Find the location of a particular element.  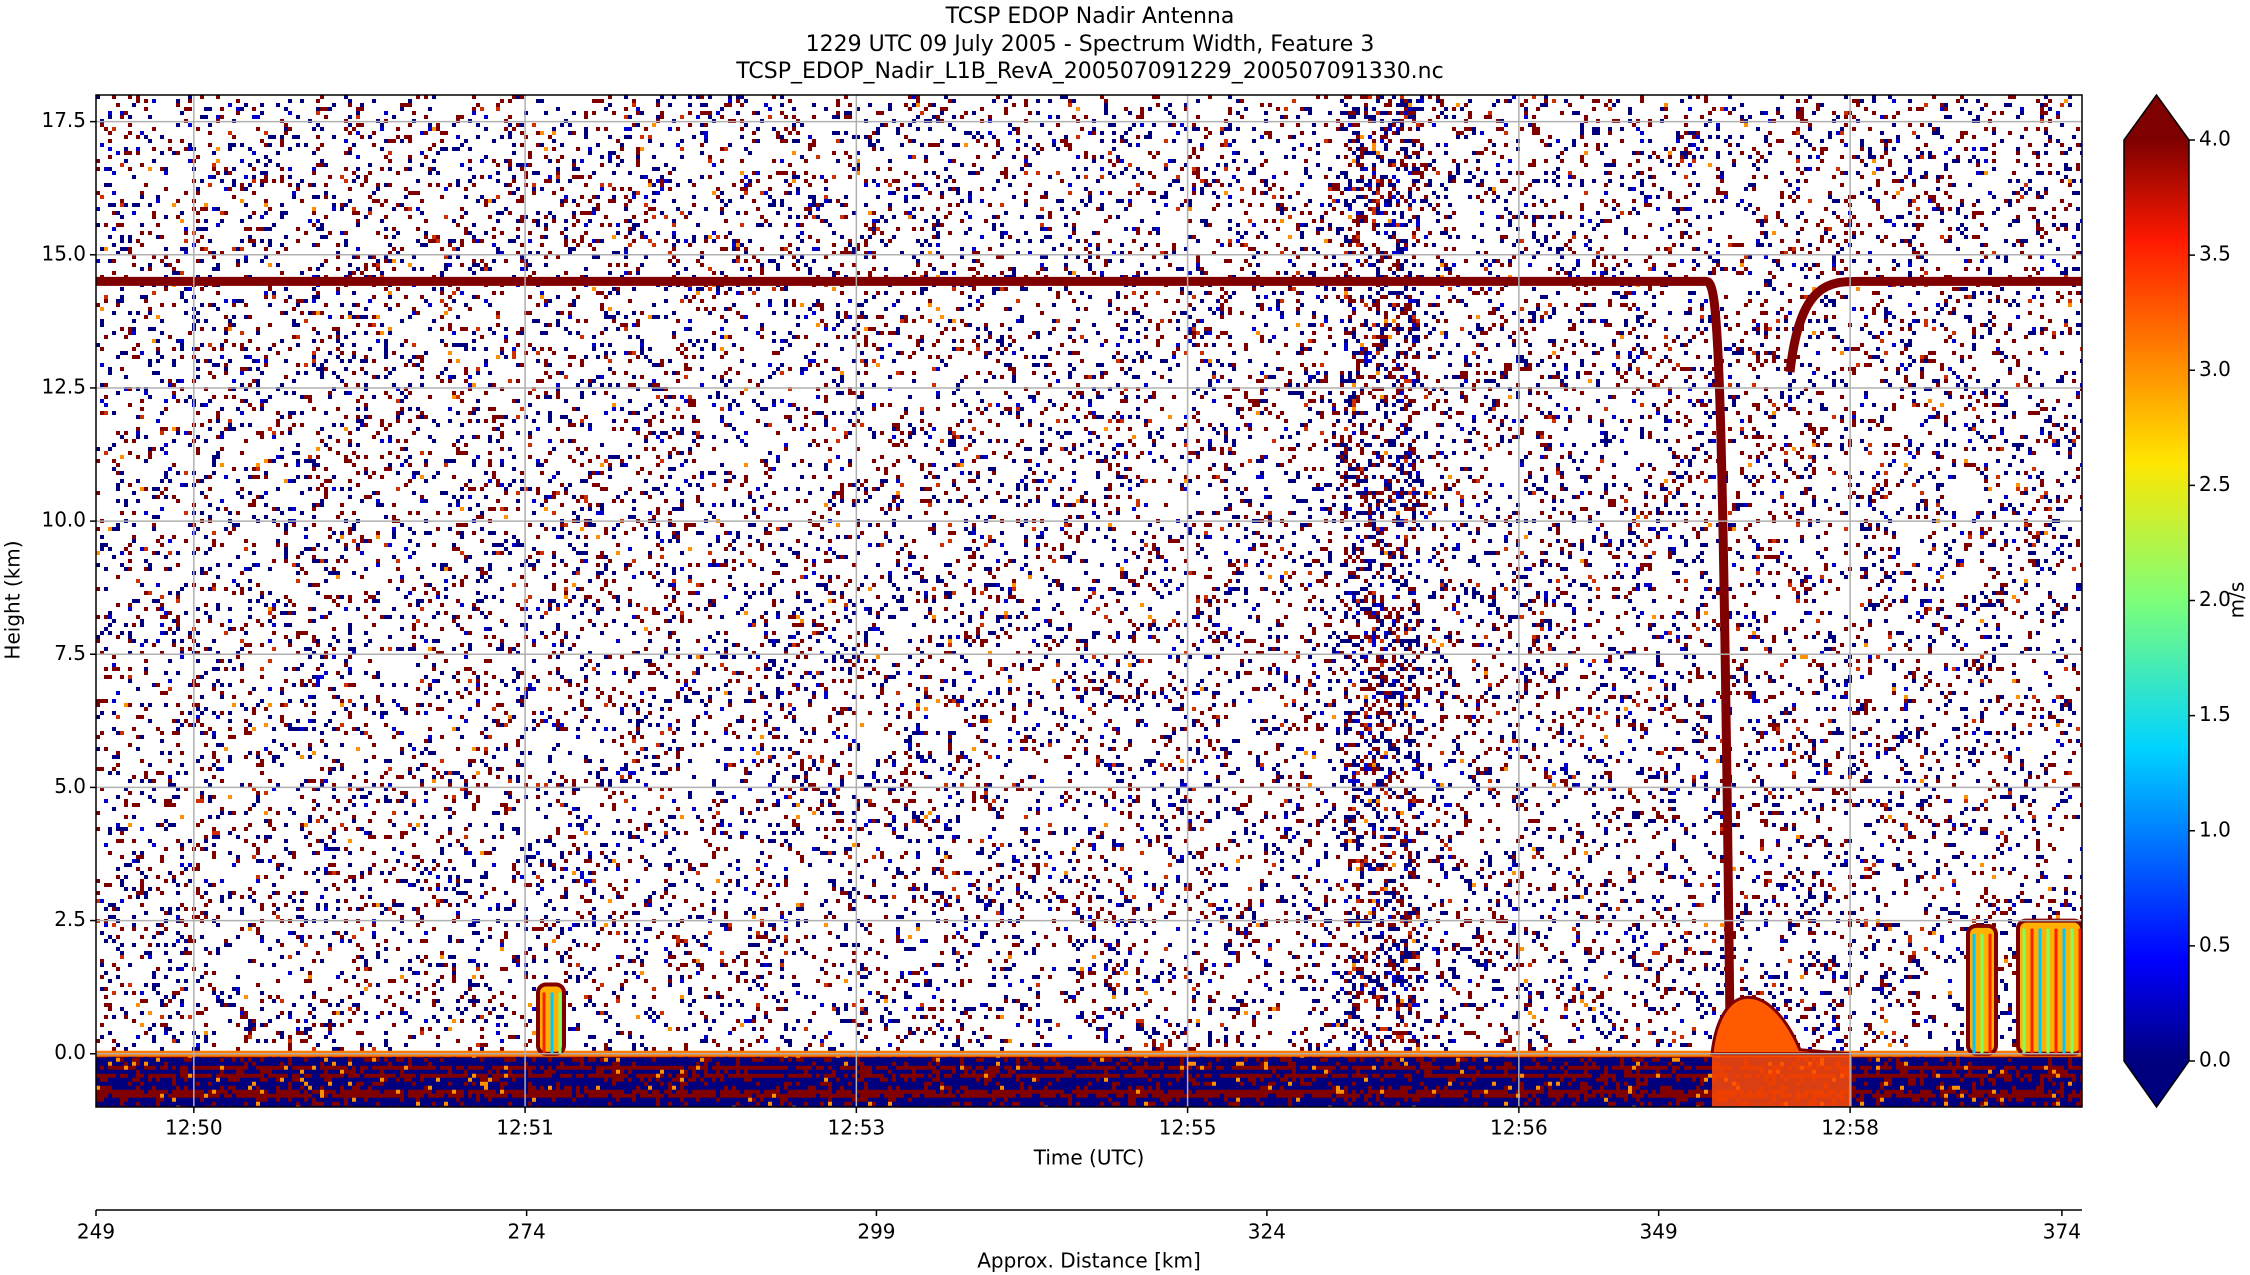

colorbar-label: m/s is located at coordinates (2237, 600).